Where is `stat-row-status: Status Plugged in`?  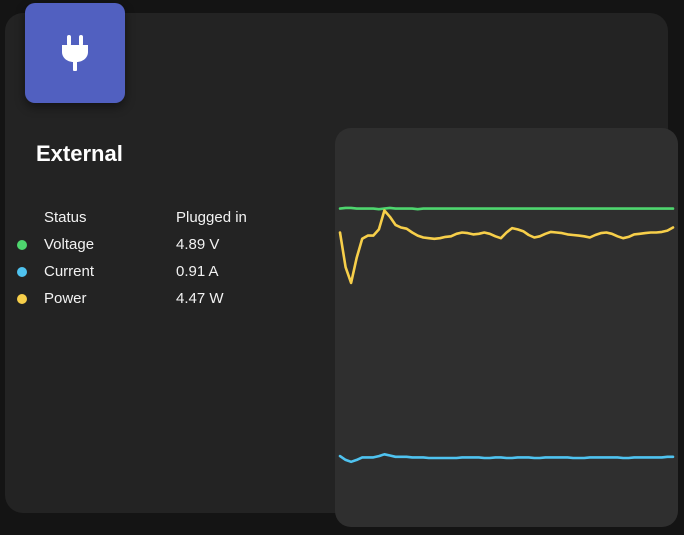 stat-row-status: Status Plugged in is located at coordinates (165, 218).